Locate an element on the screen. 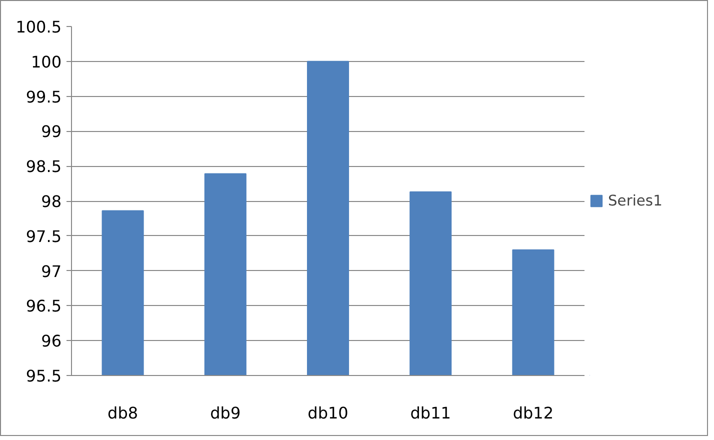 Image resolution: width=714 pixels, height=440 pixels. y-tick-label: 100.5 is located at coordinates (39, 27).